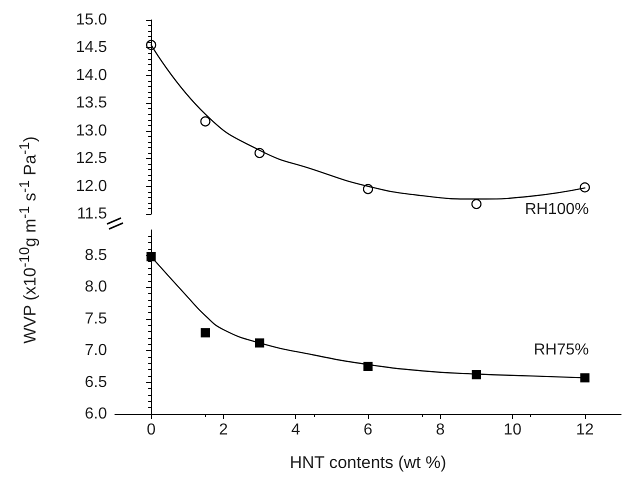 The width and height of the screenshot is (633, 482). Describe the element at coordinates (368, 462) in the screenshot. I see `x-axis-title: HNT contents (wt %)` at that location.